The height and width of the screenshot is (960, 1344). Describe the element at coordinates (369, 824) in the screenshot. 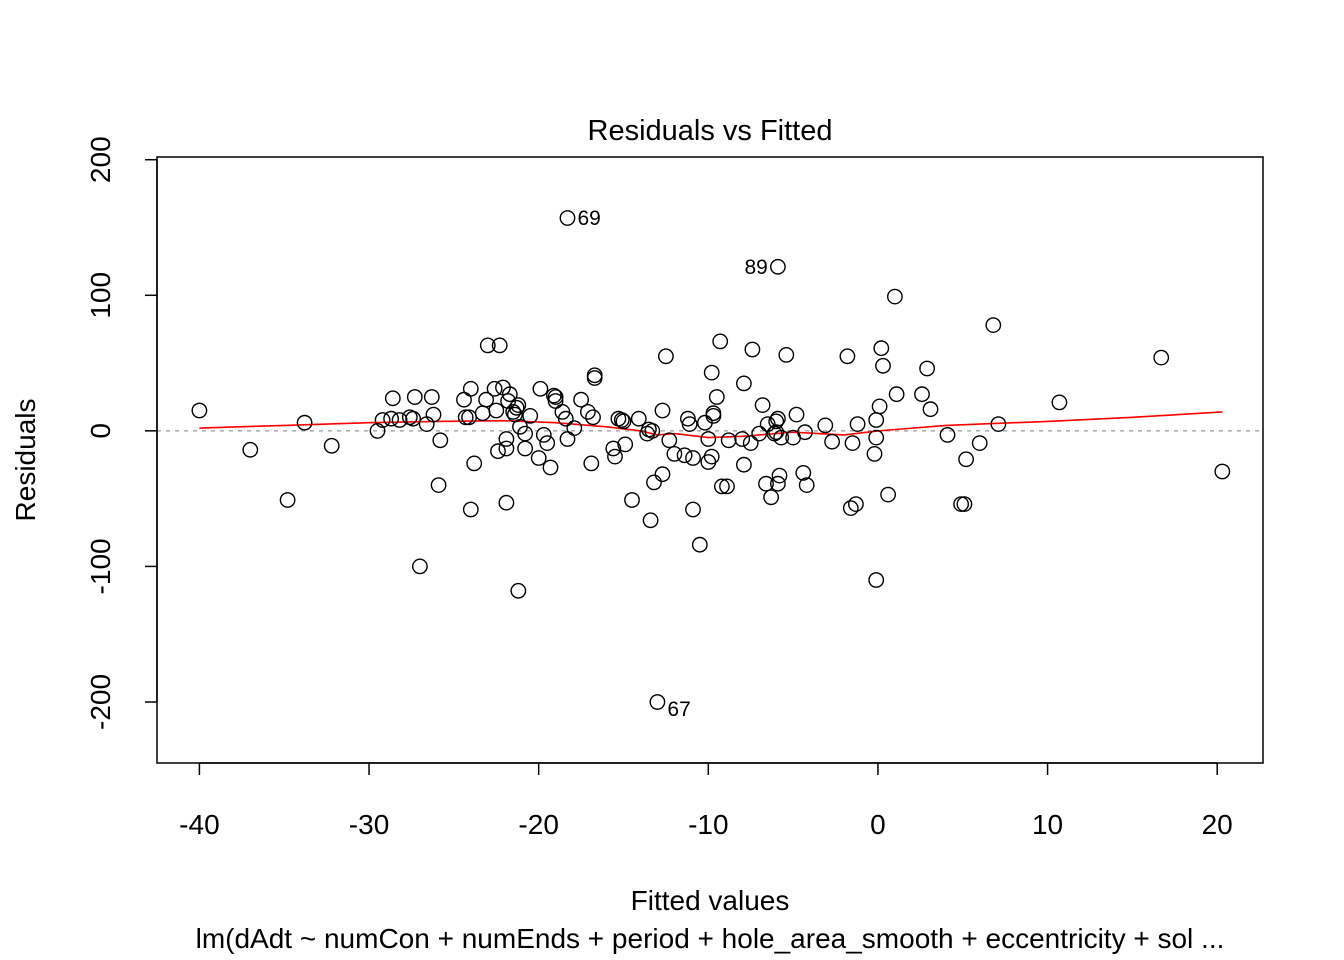

I see `x-tick-label: -30` at that location.